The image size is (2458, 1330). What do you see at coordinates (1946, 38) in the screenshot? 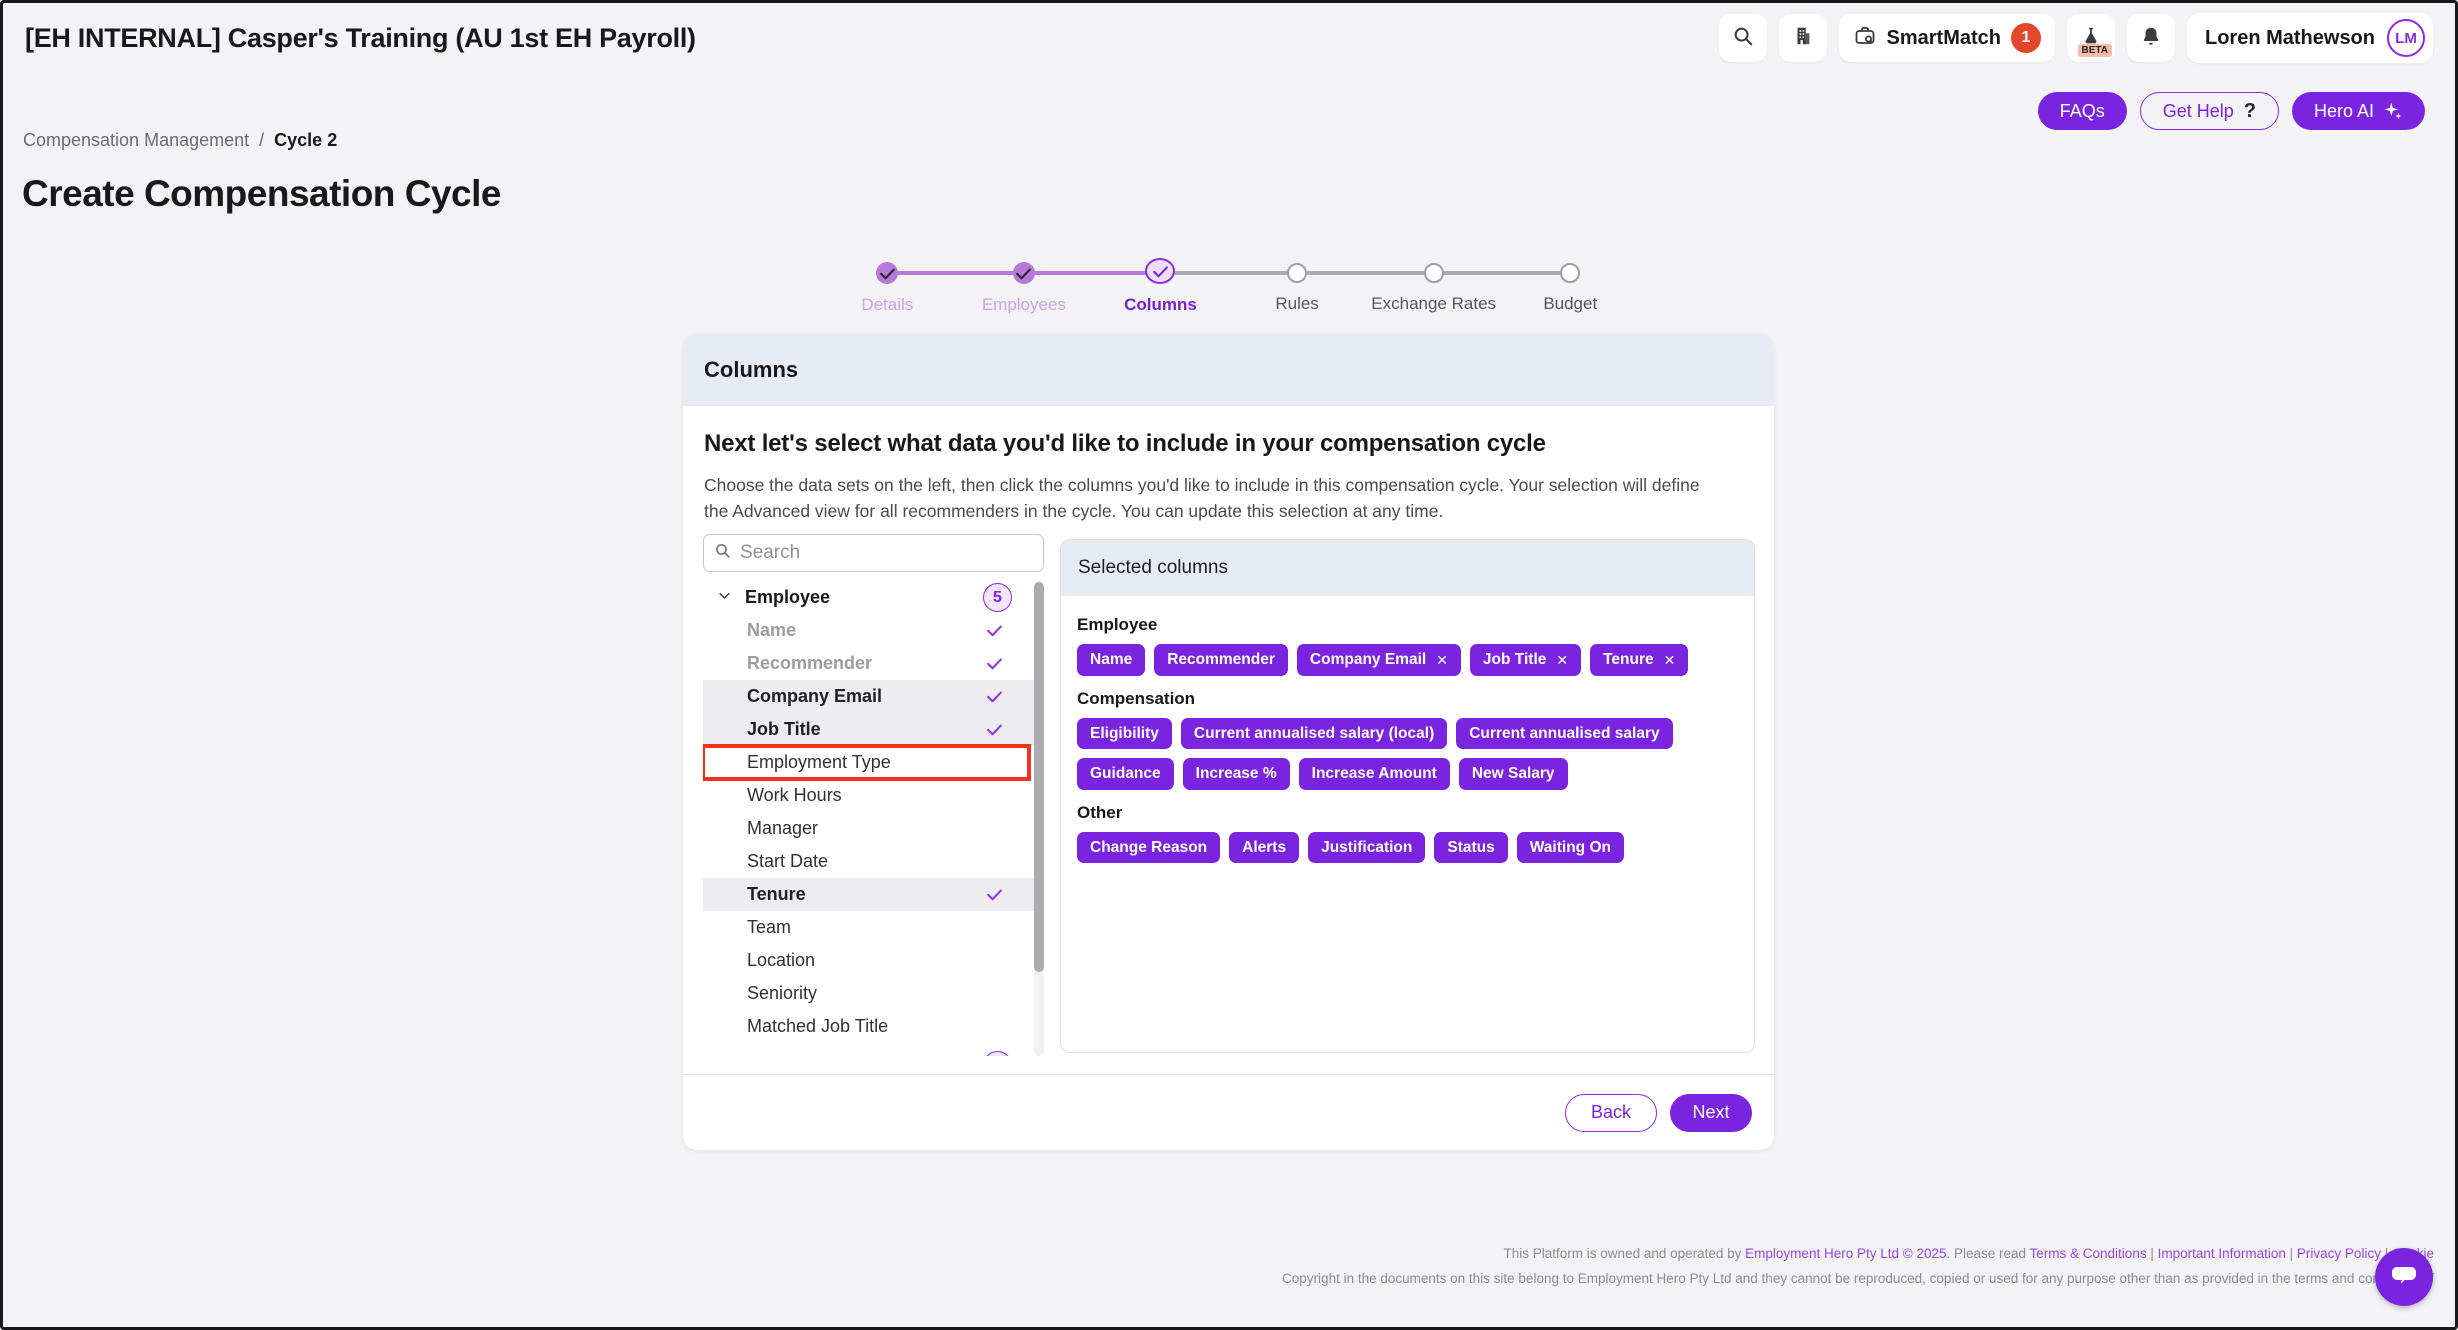
I see `smartmatch-button: SmartMatch 1` at bounding box center [1946, 38].